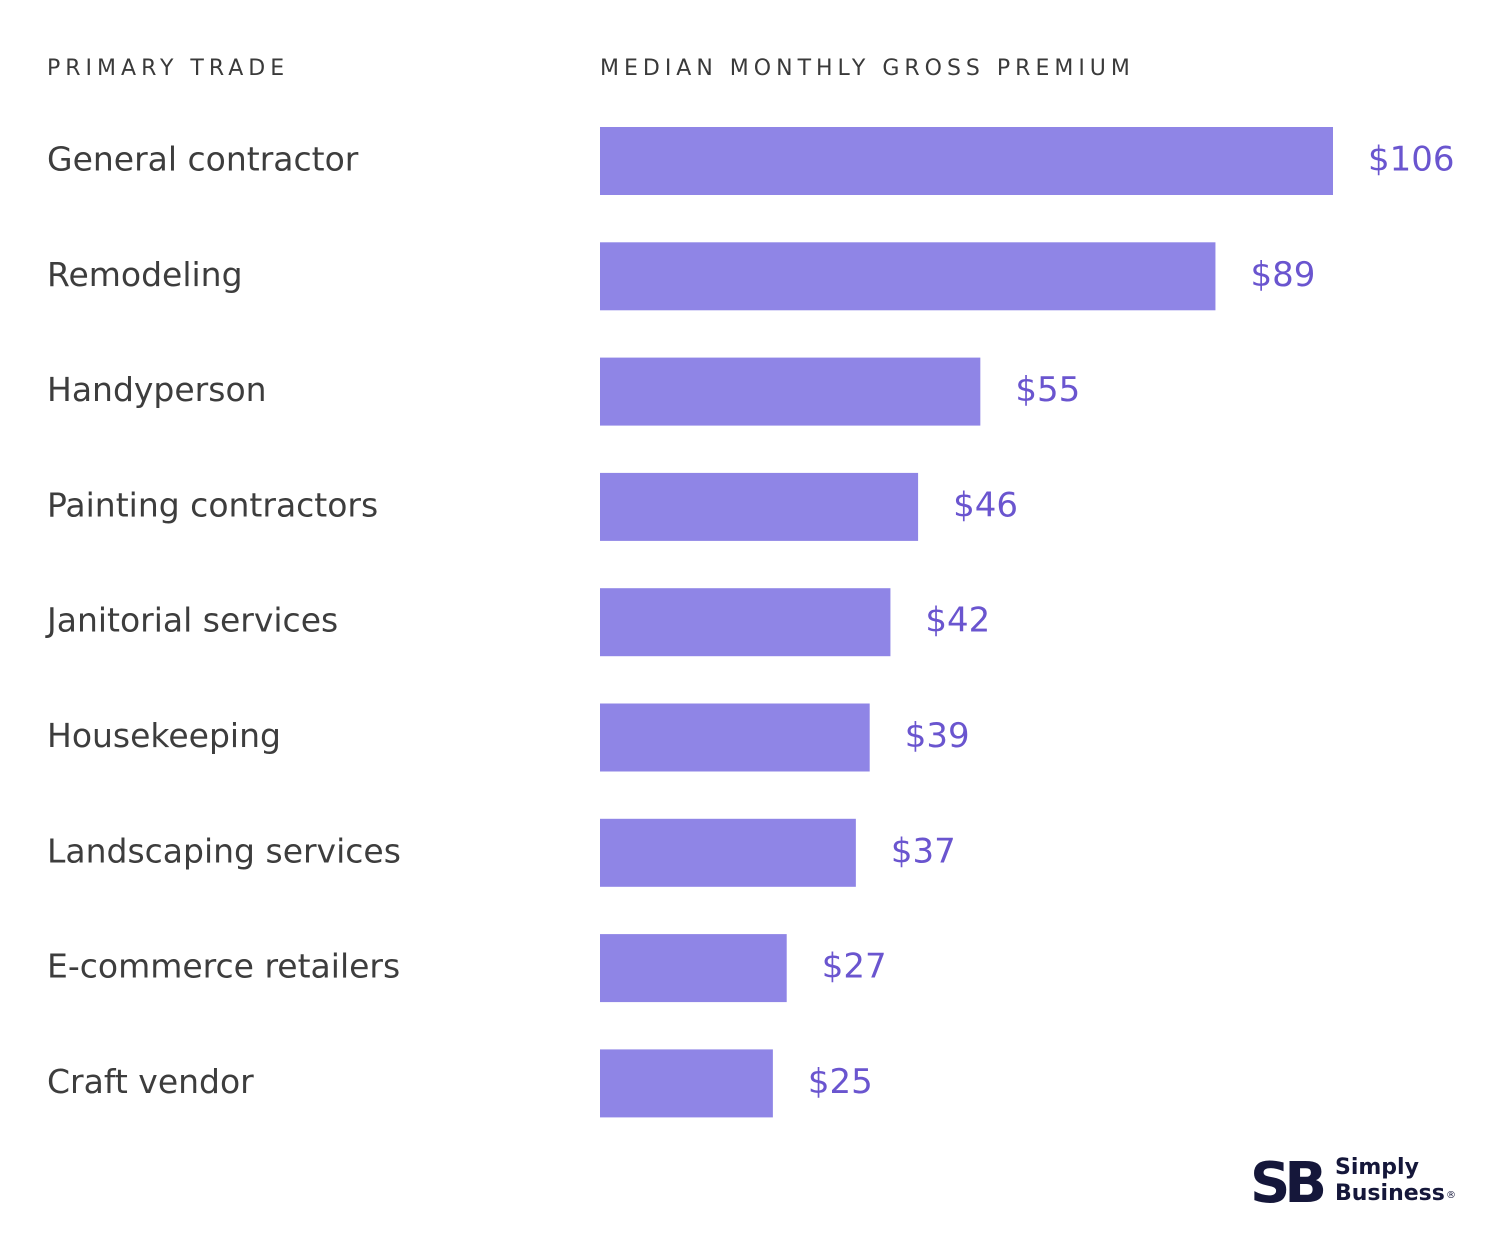  Describe the element at coordinates (867, 68) in the screenshot. I see `median-premium-header: MEDIAN MONTHLY GROSS PREMIUM` at that location.